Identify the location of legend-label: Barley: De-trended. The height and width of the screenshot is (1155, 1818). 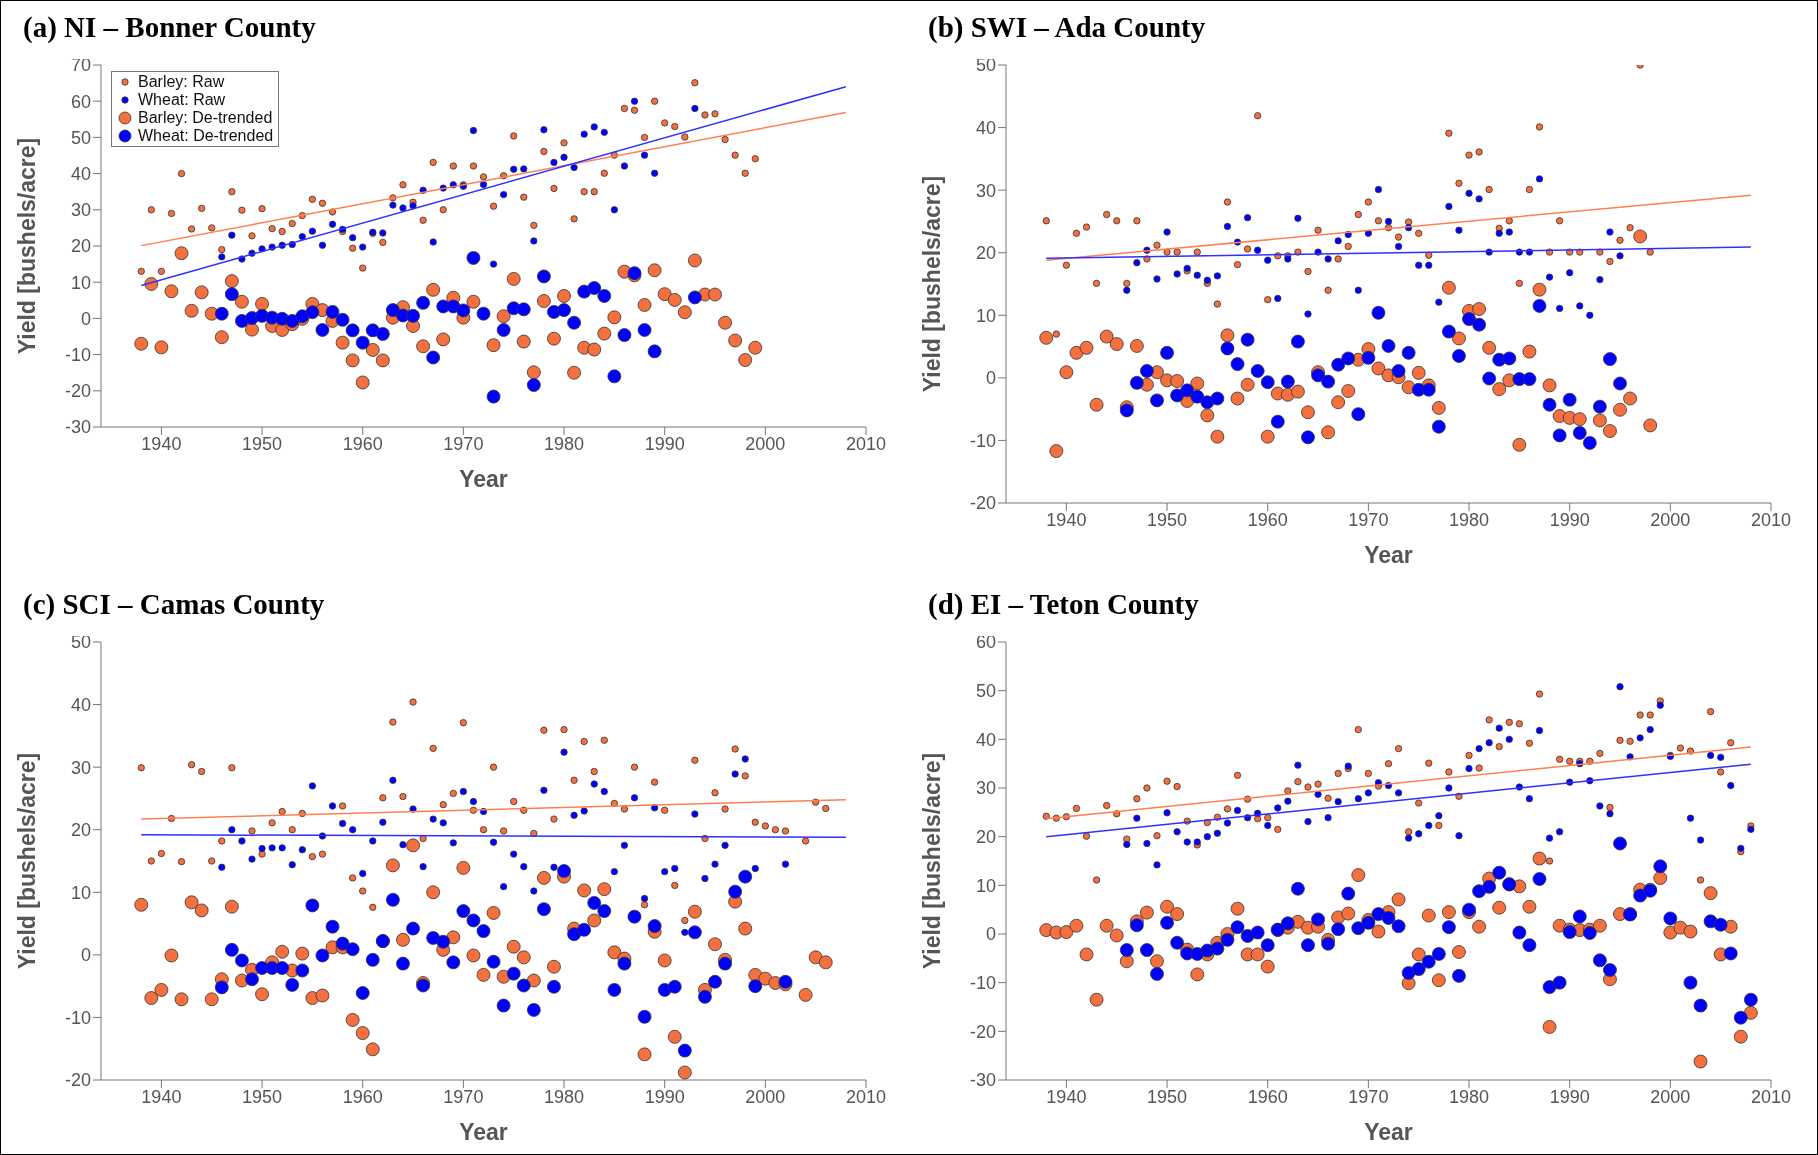
(205, 118).